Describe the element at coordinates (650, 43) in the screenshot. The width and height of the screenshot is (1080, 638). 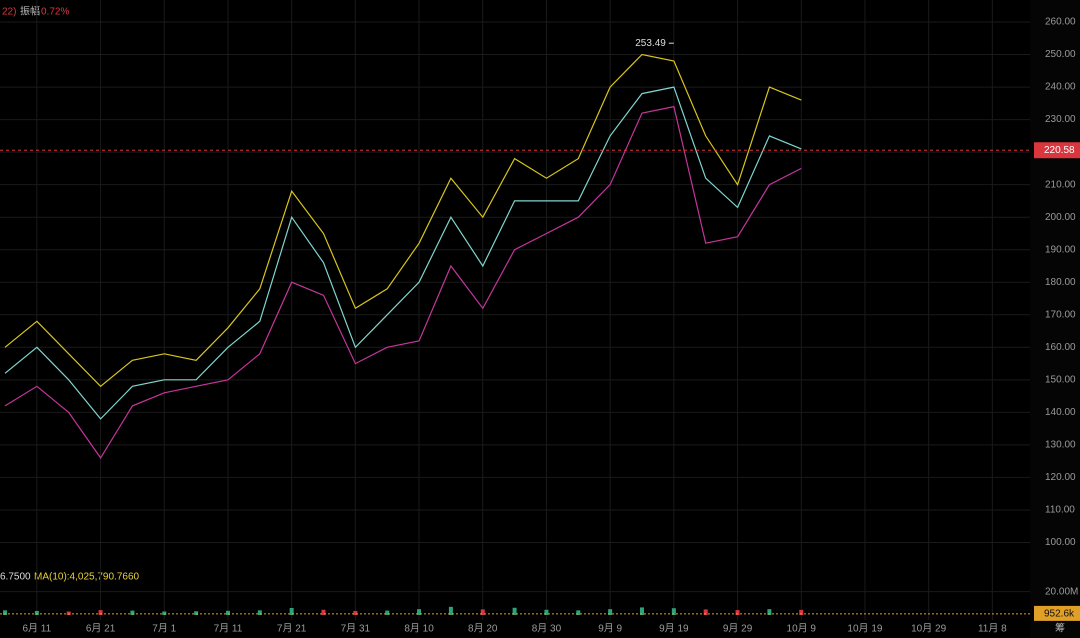
I see `high-marker: 253.49` at that location.